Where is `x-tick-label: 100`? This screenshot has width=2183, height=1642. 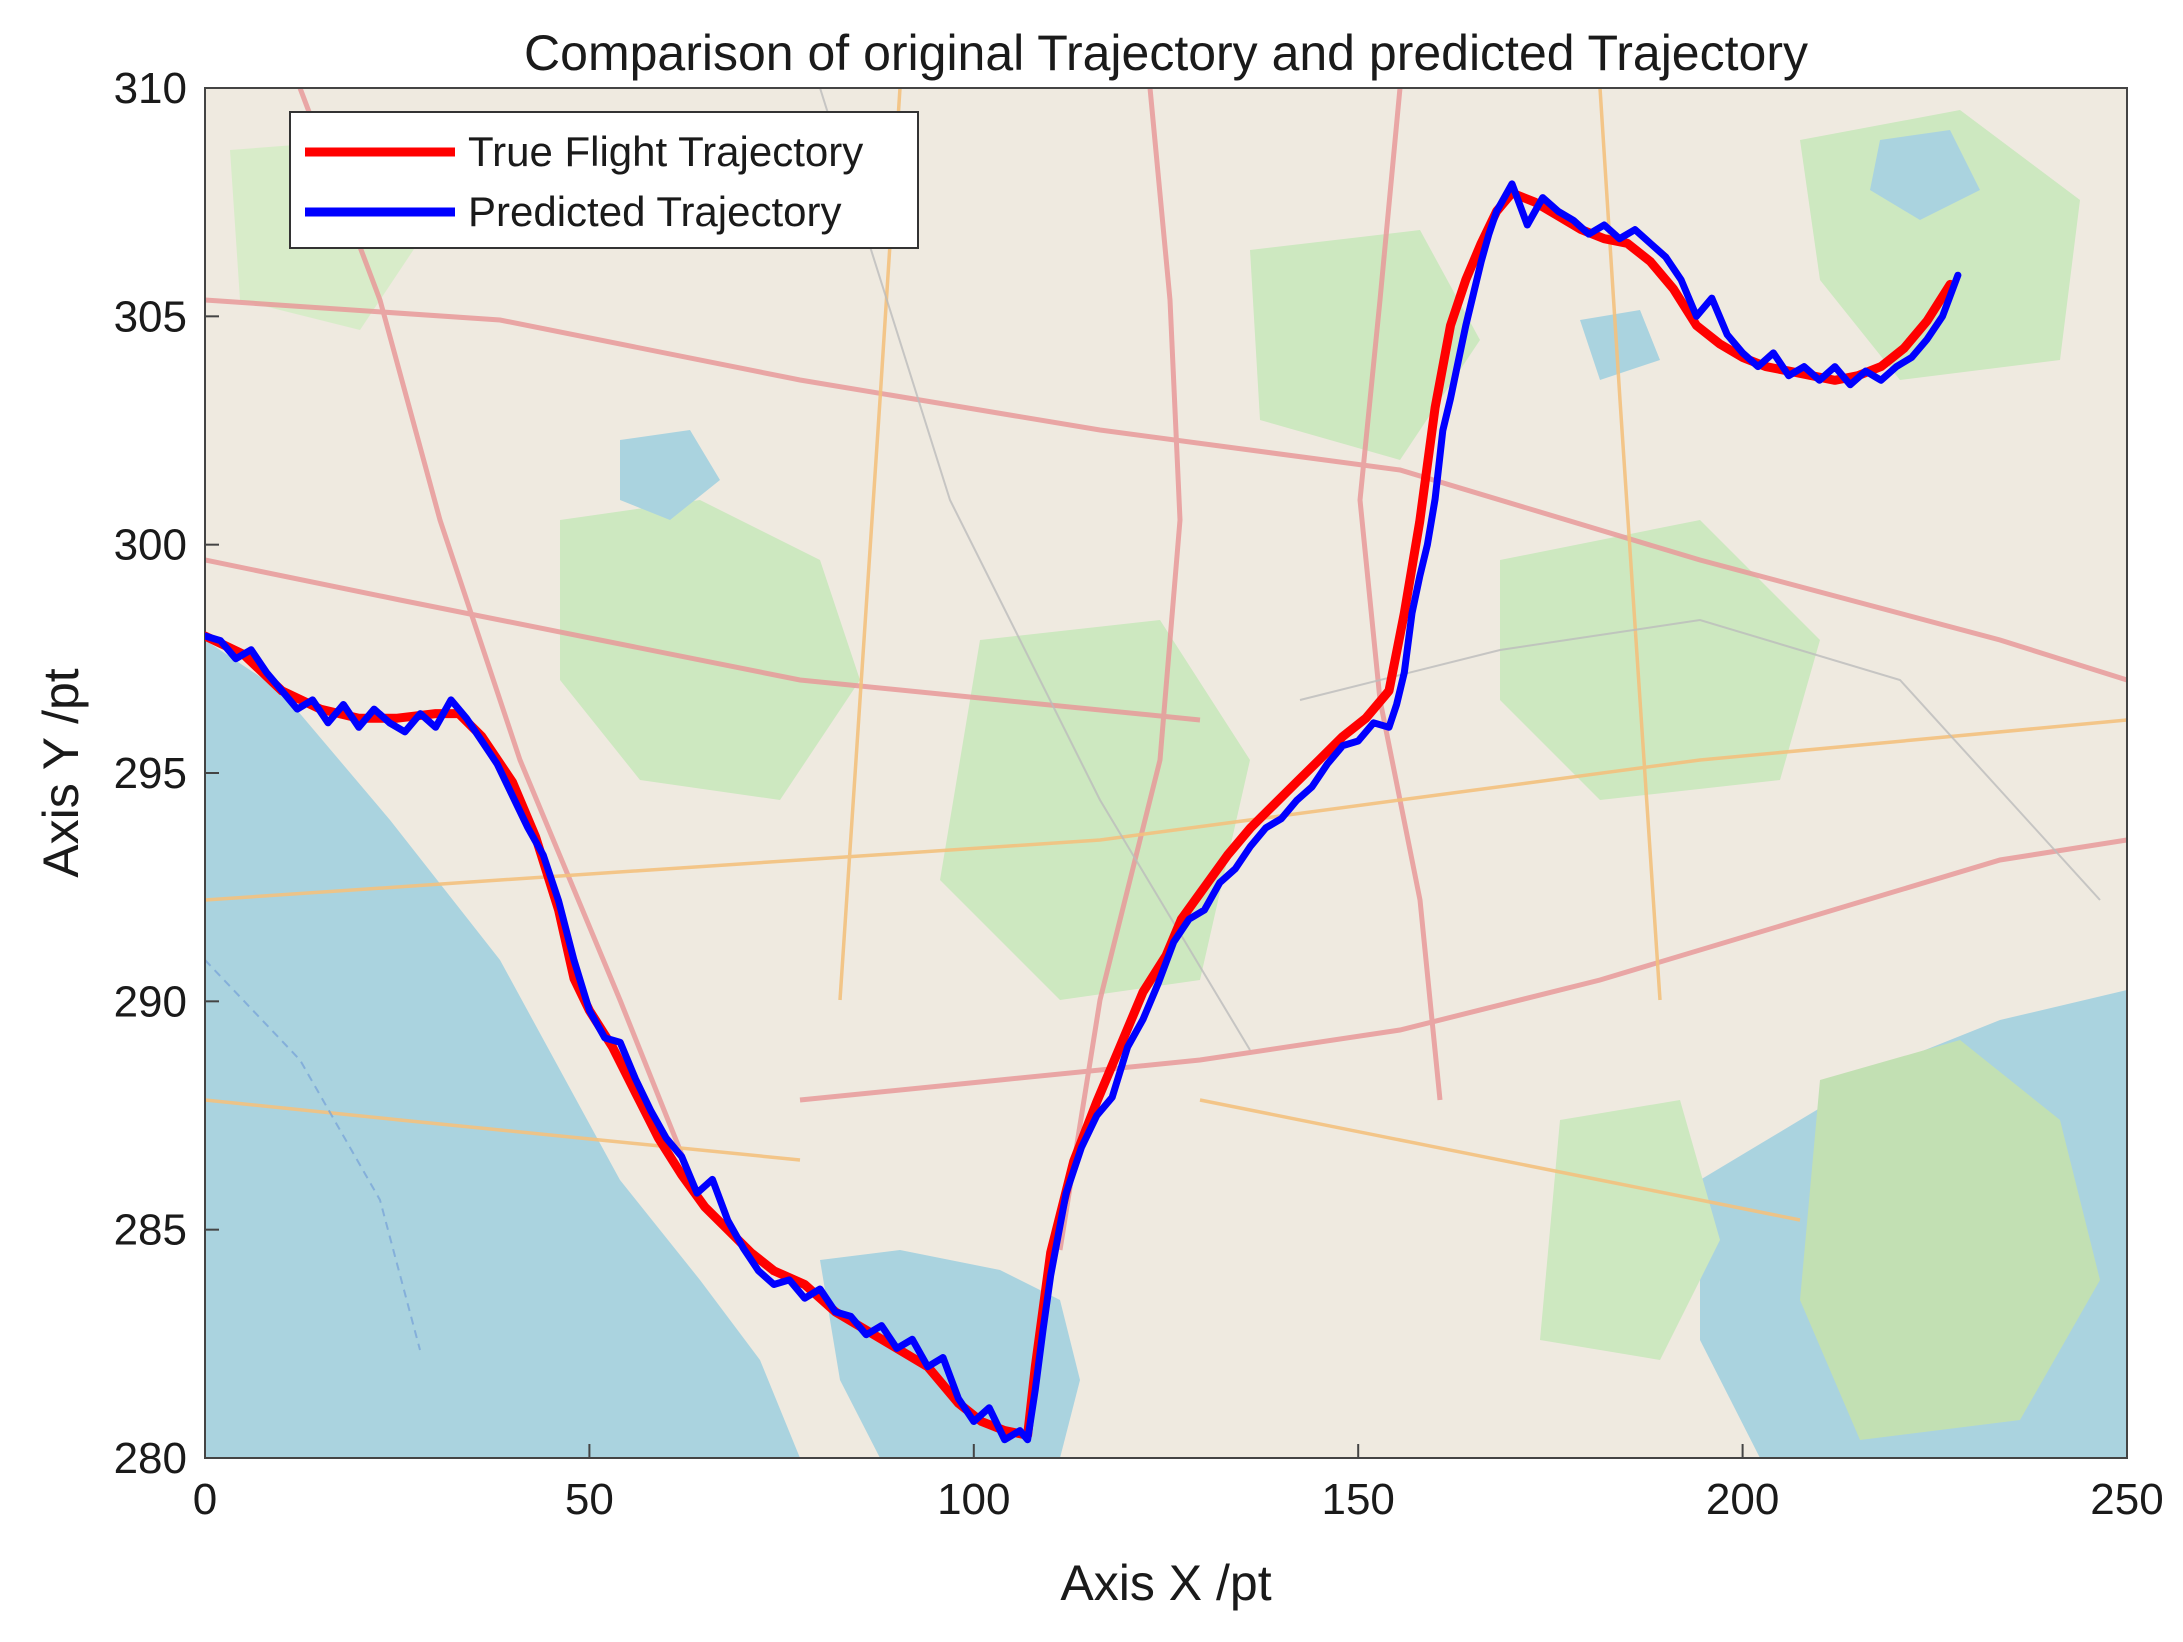
x-tick-label: 100 is located at coordinates (973, 1499).